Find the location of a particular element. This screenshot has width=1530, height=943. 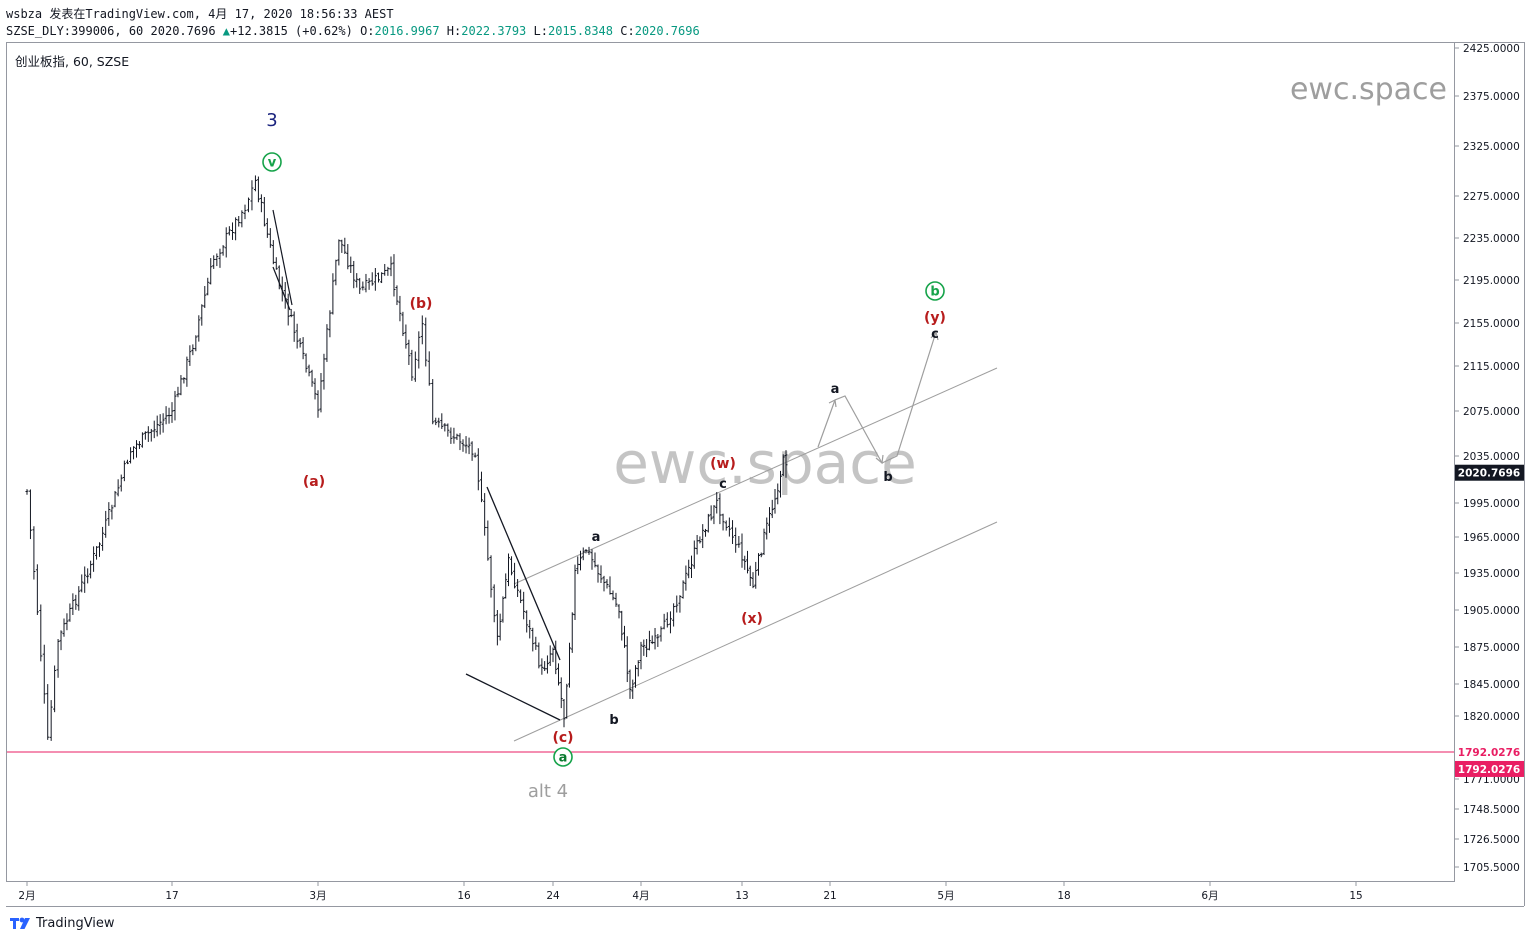

time-tick-label: 21 is located at coordinates (829, 896).